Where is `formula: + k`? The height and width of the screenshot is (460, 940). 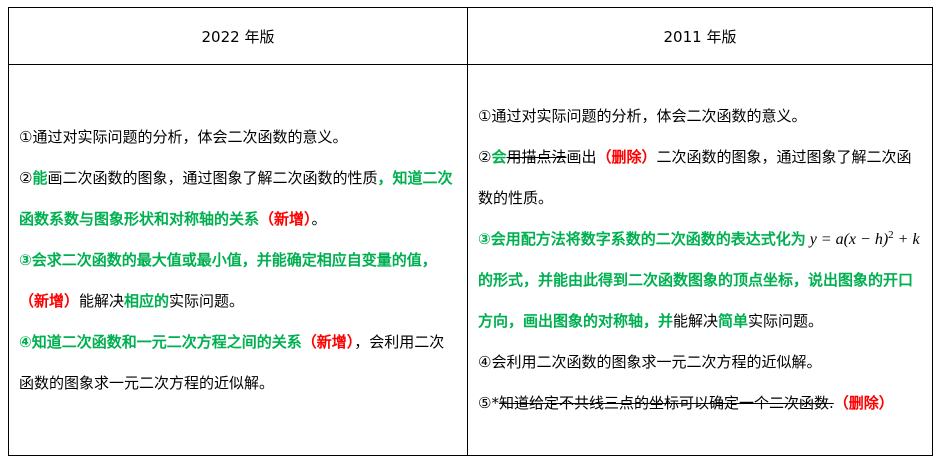
formula: + k is located at coordinates (906, 239).